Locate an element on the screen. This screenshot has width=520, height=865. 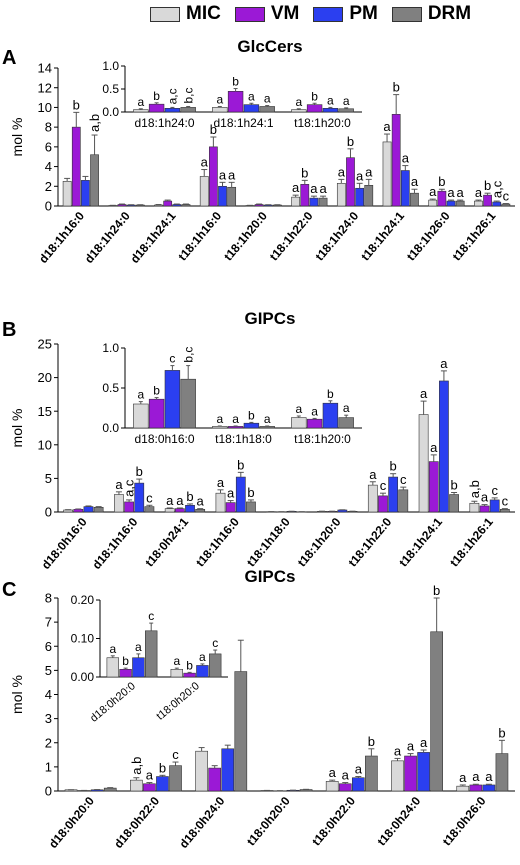
x-category-label: t18:1h24:1 is located at coordinates (382, 236).